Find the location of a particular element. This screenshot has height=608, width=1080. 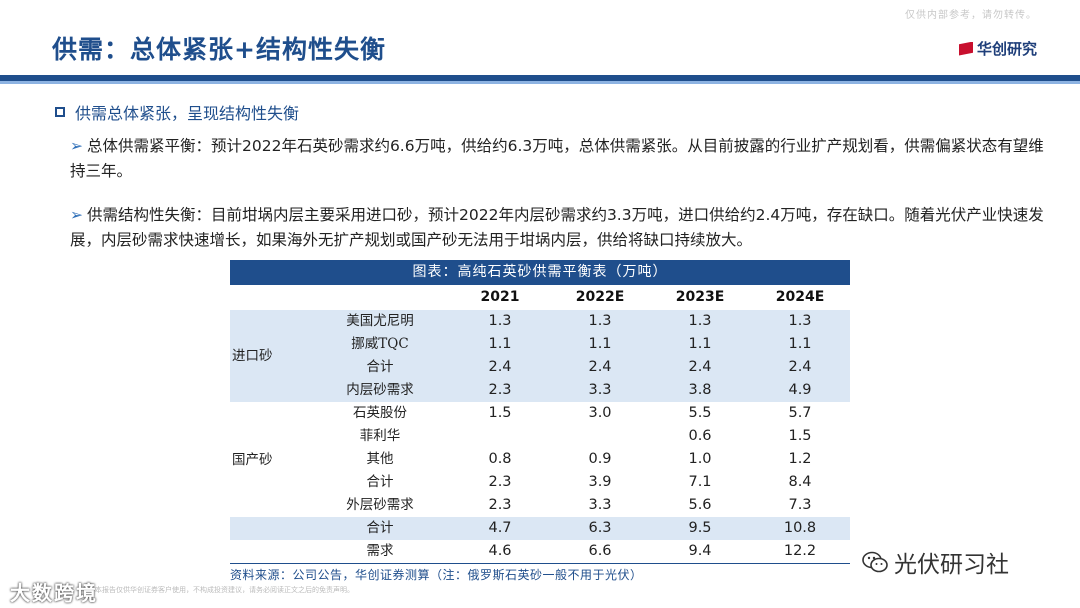

table-row: 其他 0.8 0.9 1.0 1.2 is located at coordinates (540, 459).